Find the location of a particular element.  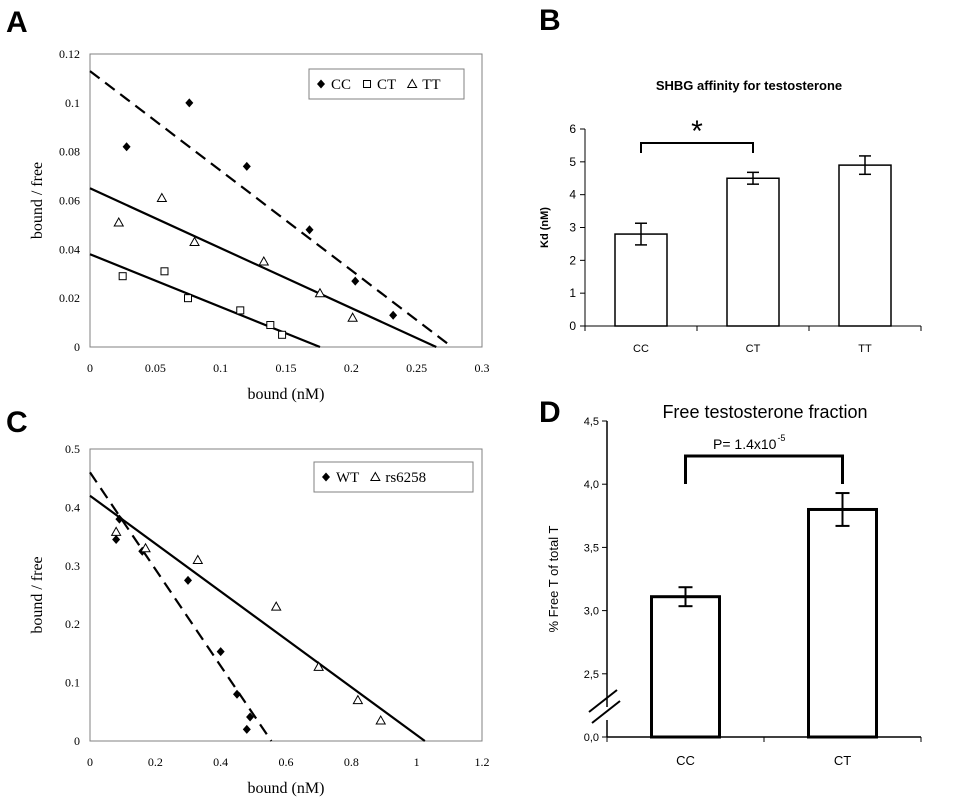

fit-line-wt is located at coordinates (181, 606).